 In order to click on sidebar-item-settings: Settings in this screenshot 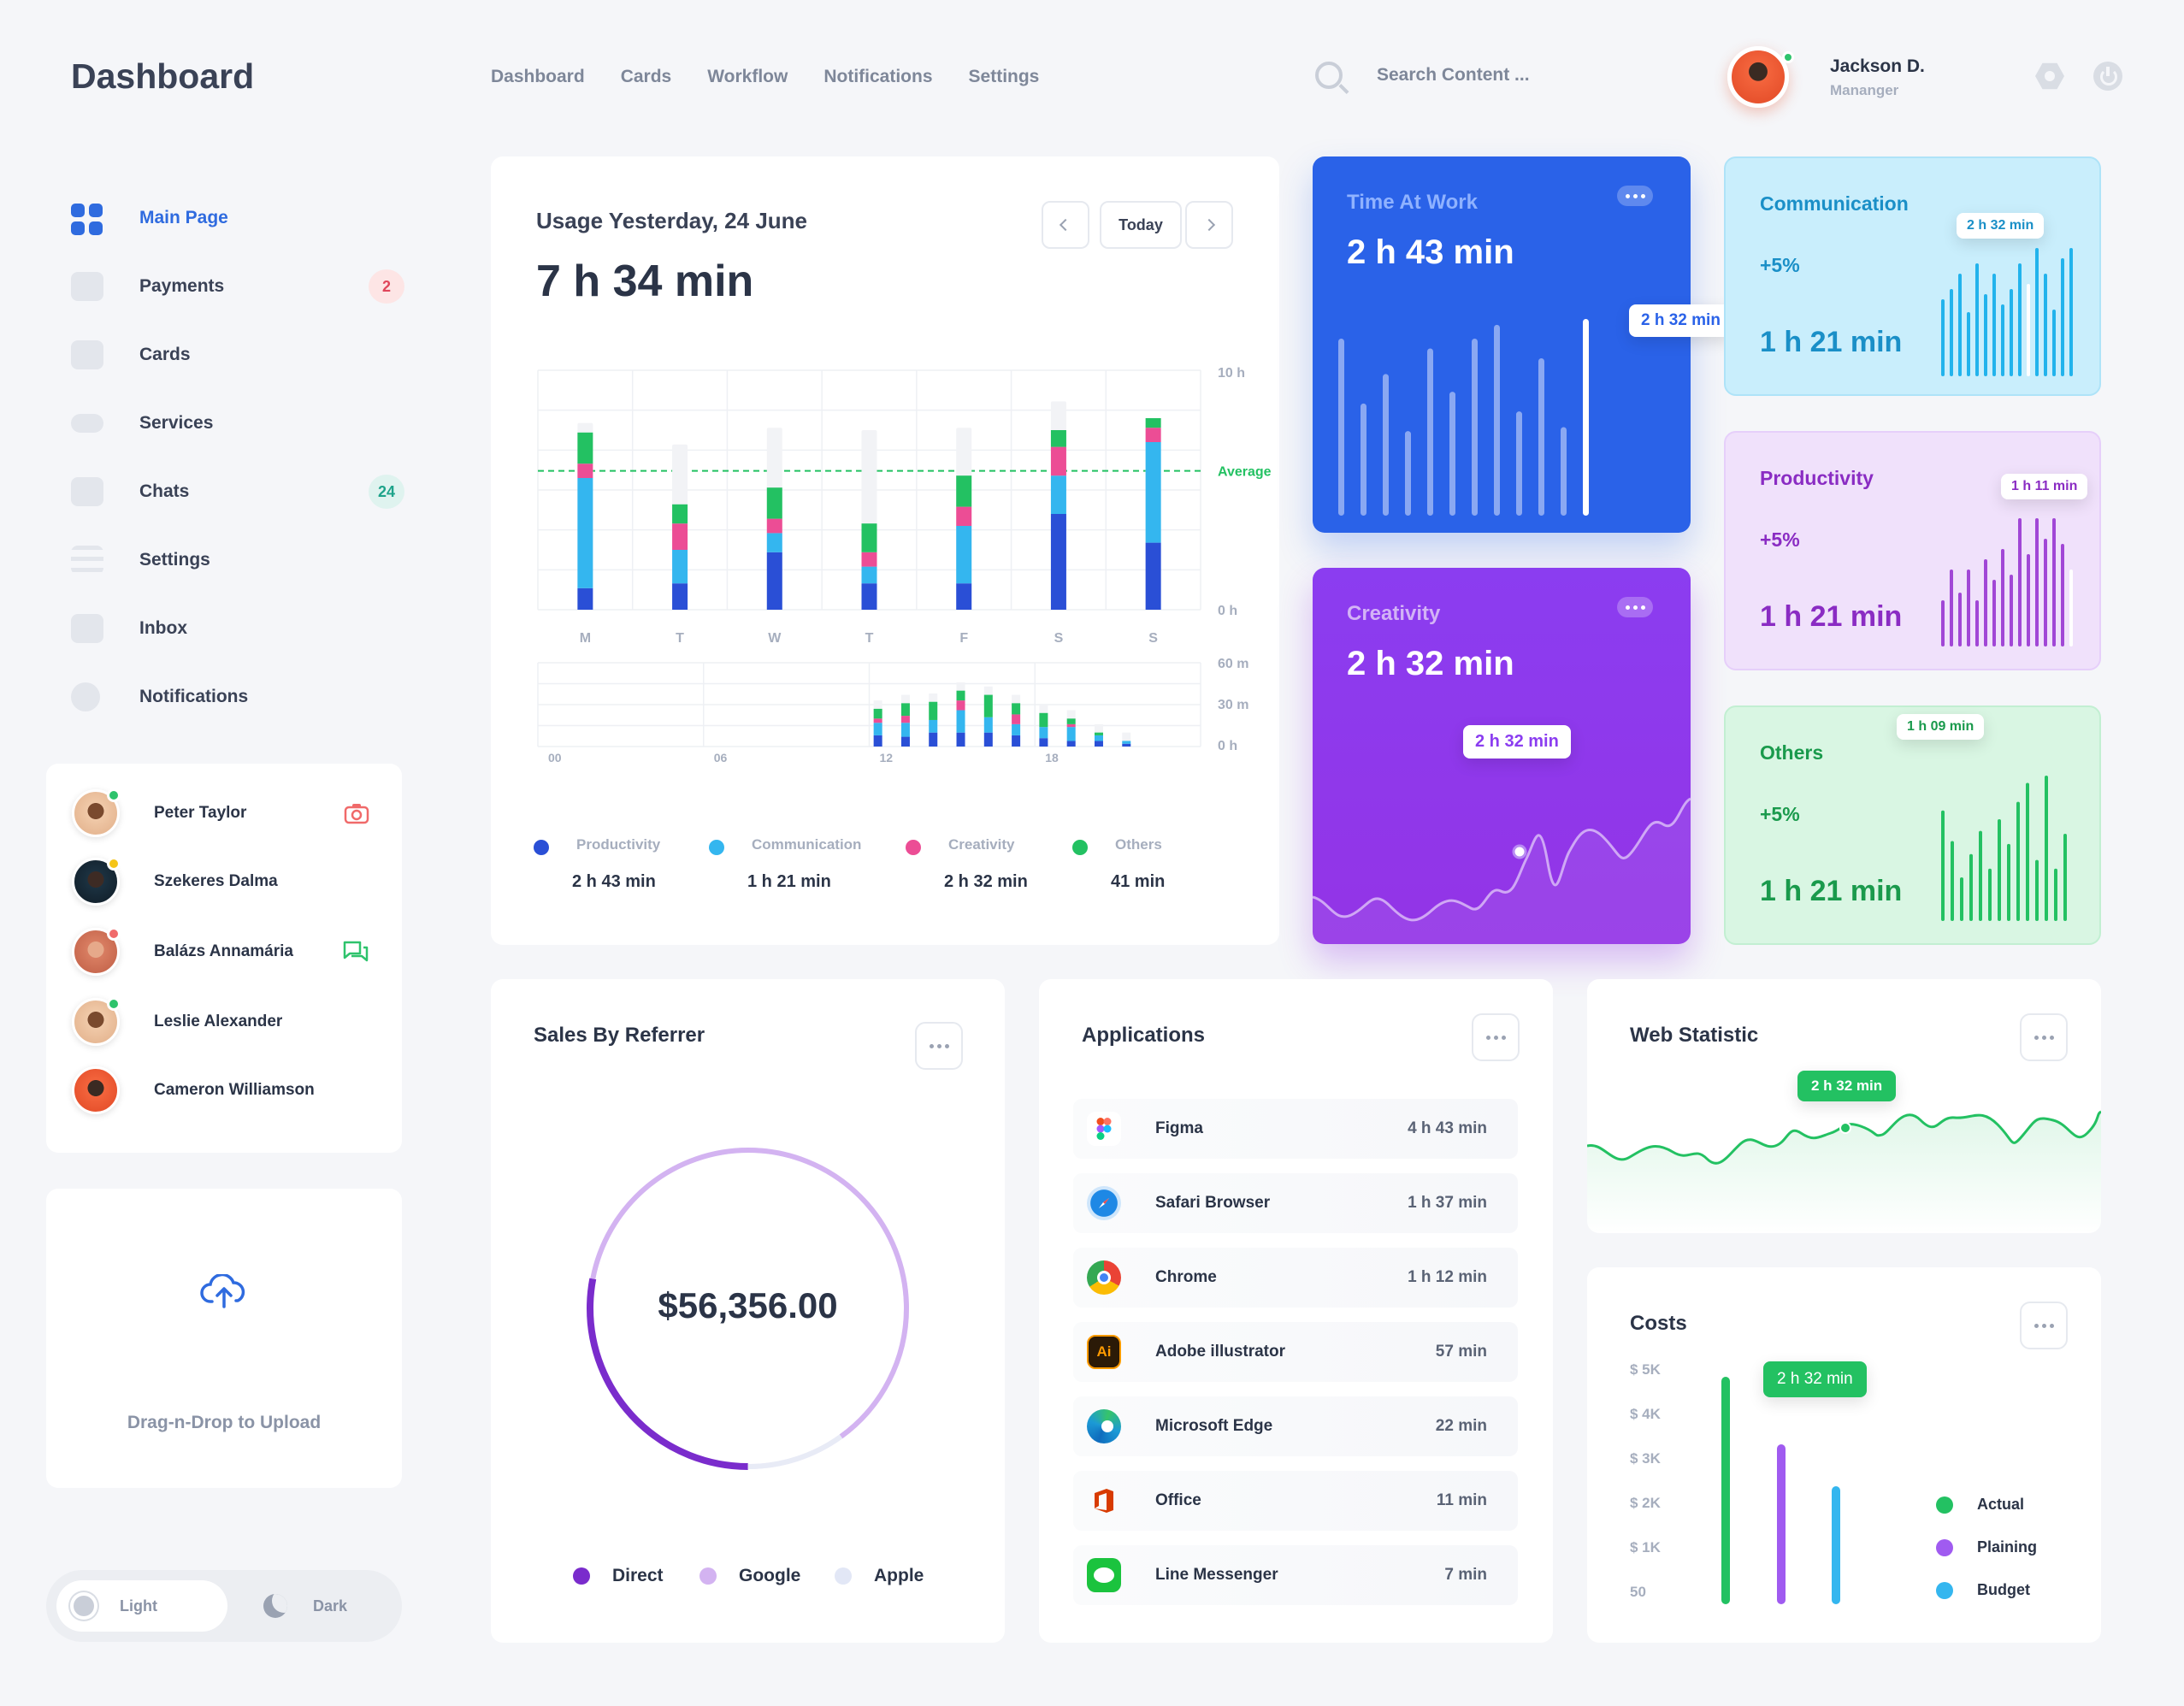, I will do `click(238, 560)`.